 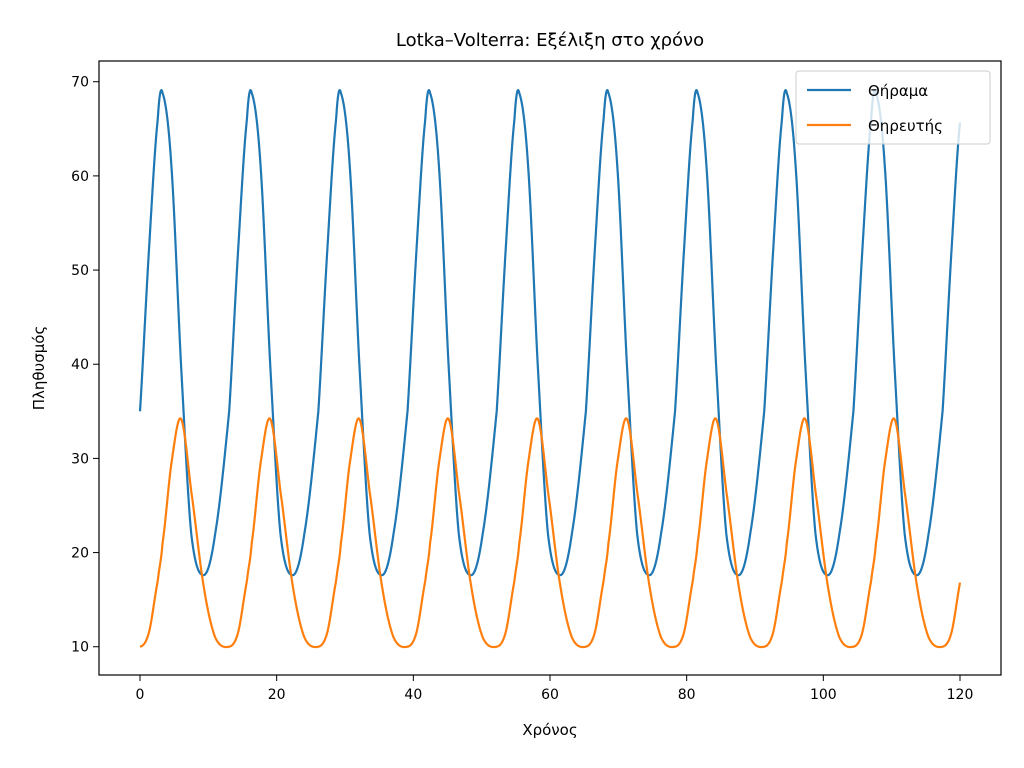 I want to click on y-axis-ticks: 10 20 30 40 50 60 70, so click(x=85, y=365).